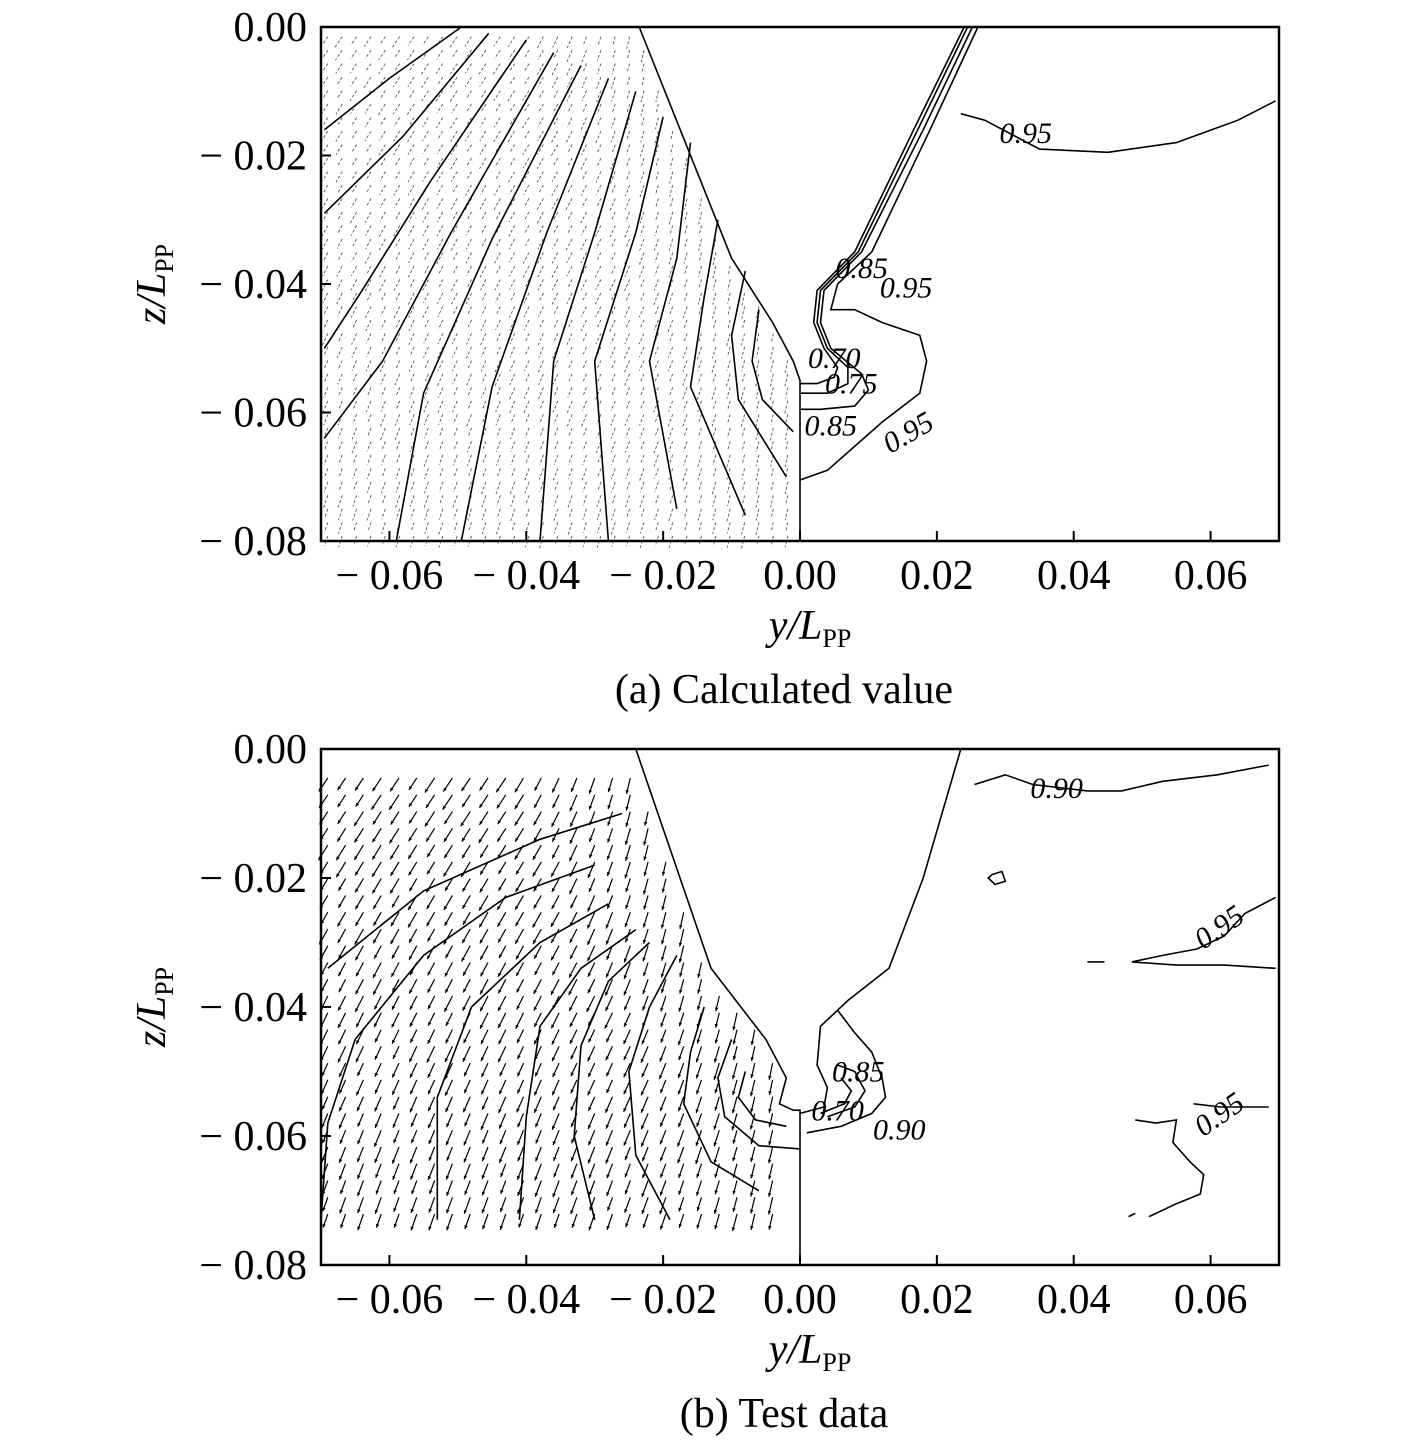 This screenshot has width=1418, height=1444. What do you see at coordinates (1211, 1300) in the screenshot?
I see `x-tick-label: 0.06` at bounding box center [1211, 1300].